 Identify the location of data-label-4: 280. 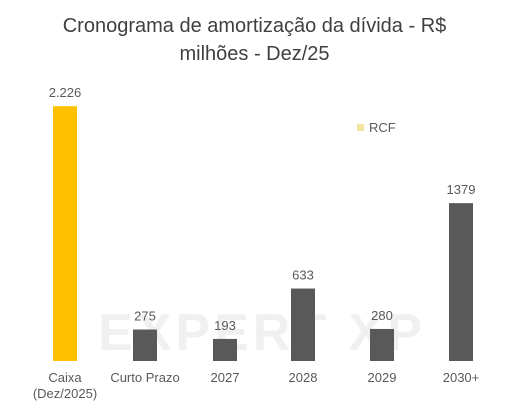
(382, 315).